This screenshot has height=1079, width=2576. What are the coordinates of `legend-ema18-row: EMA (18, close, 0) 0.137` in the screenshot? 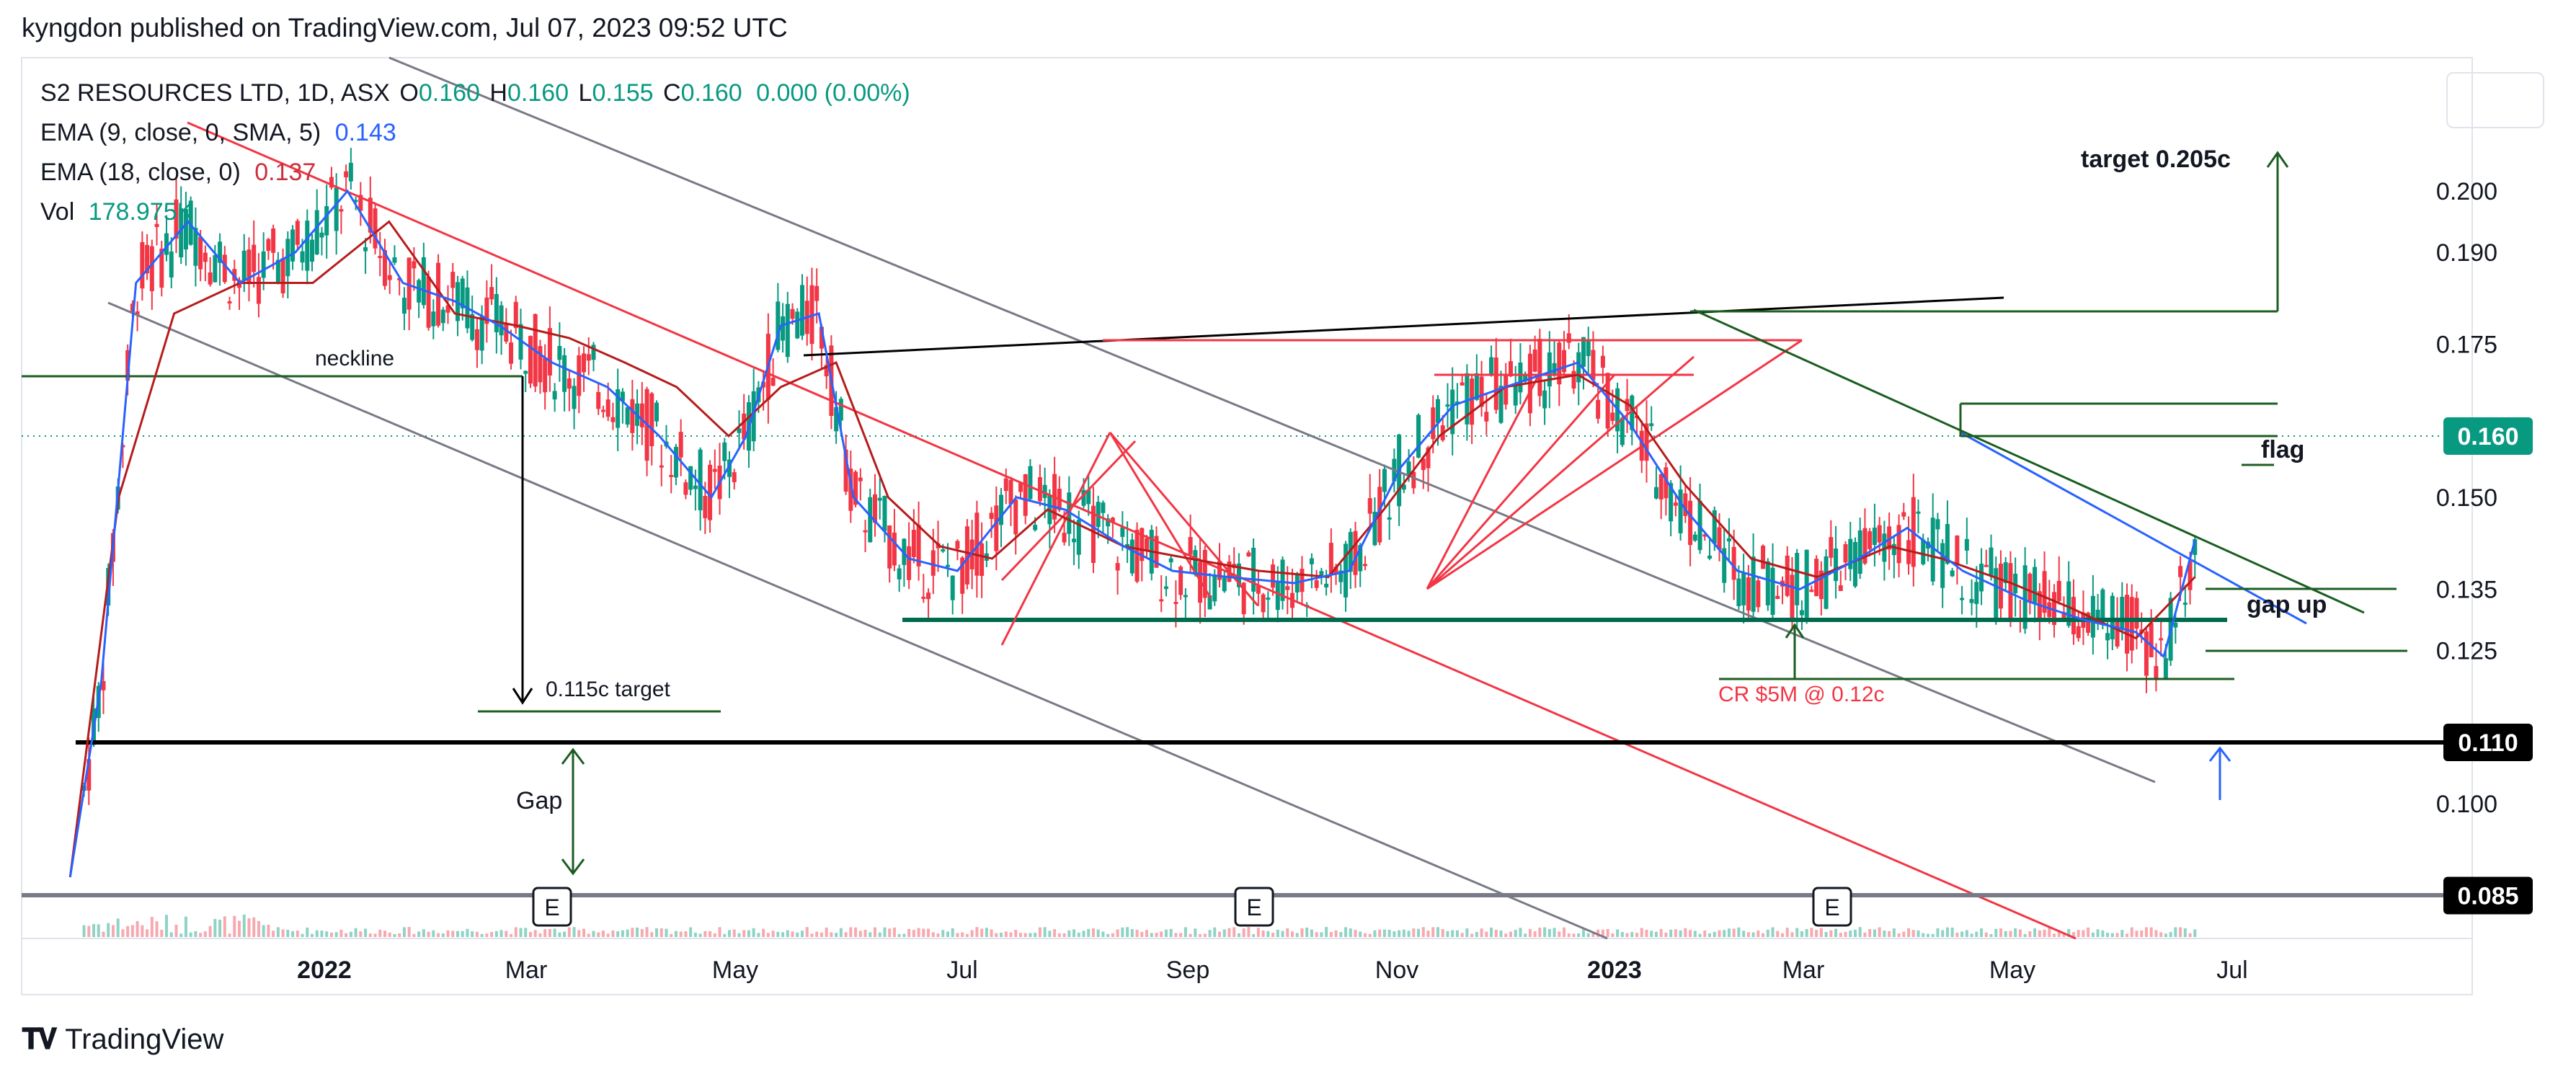 It's located at (178, 172).